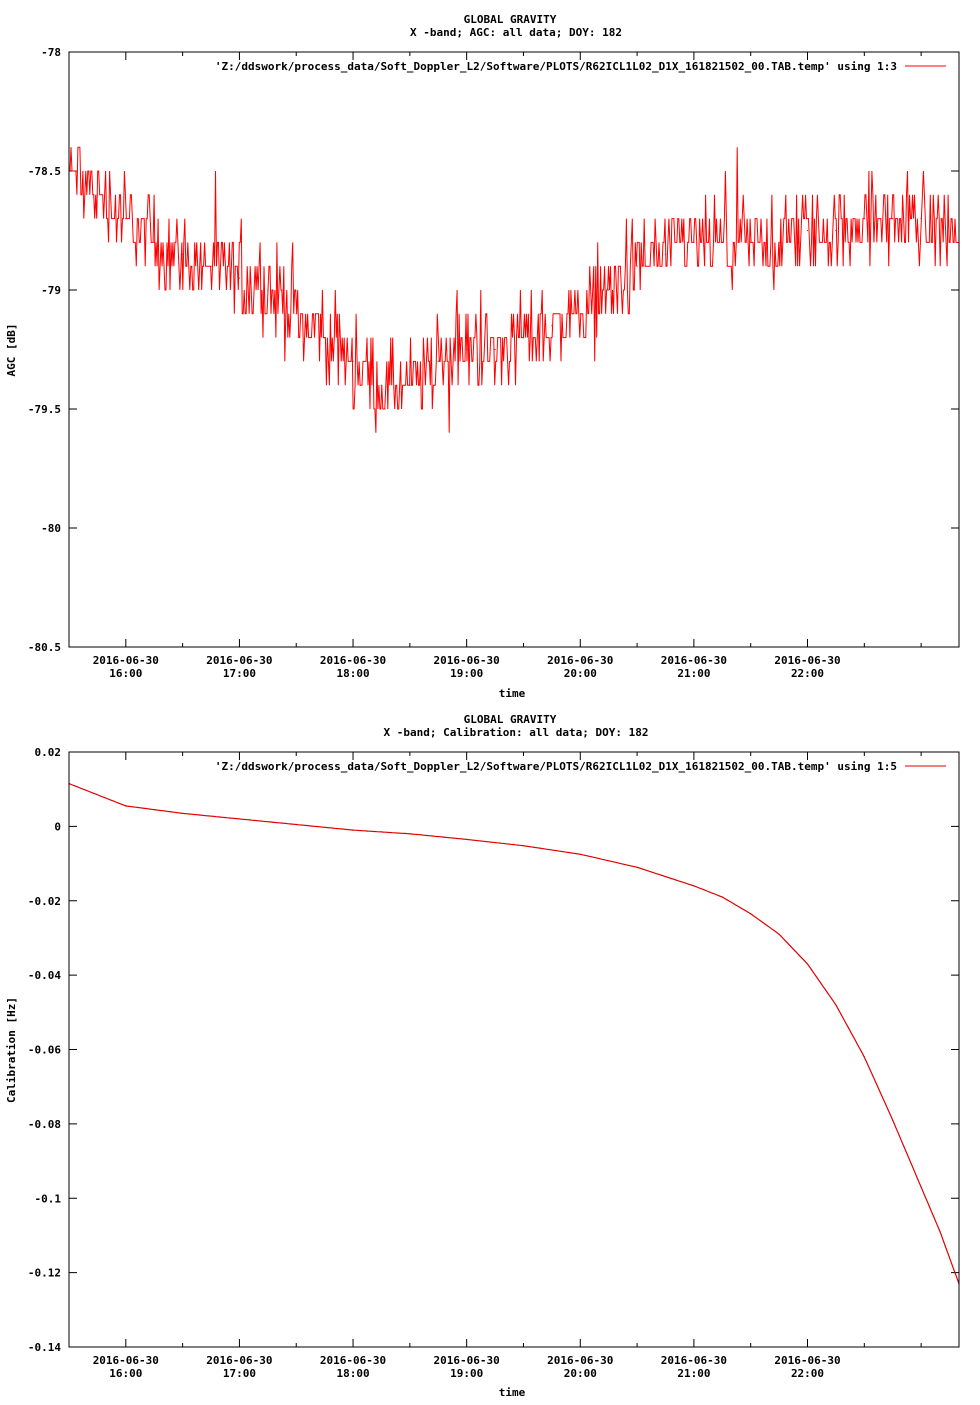 The image size is (980, 1405). Describe the element at coordinates (44, 901) in the screenshot. I see `y-tick-label: -0.02` at that location.